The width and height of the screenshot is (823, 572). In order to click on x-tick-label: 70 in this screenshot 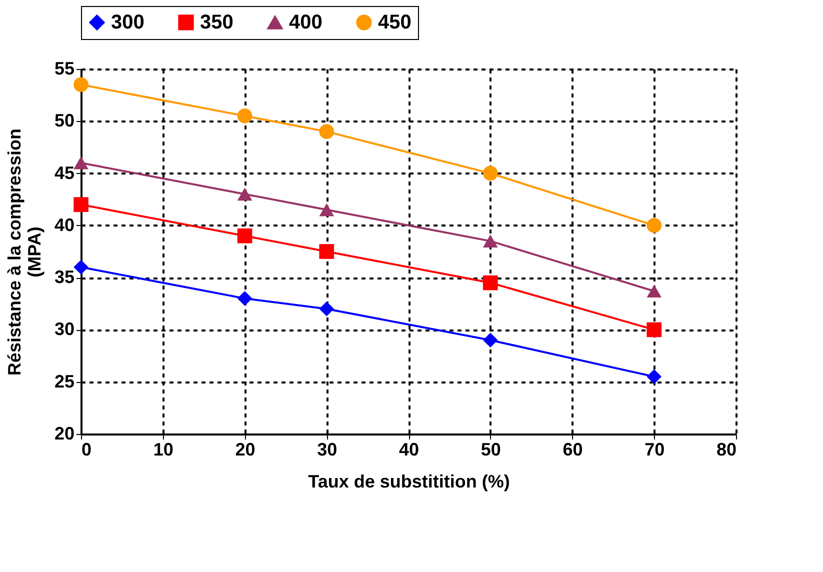, I will do `click(654, 450)`.